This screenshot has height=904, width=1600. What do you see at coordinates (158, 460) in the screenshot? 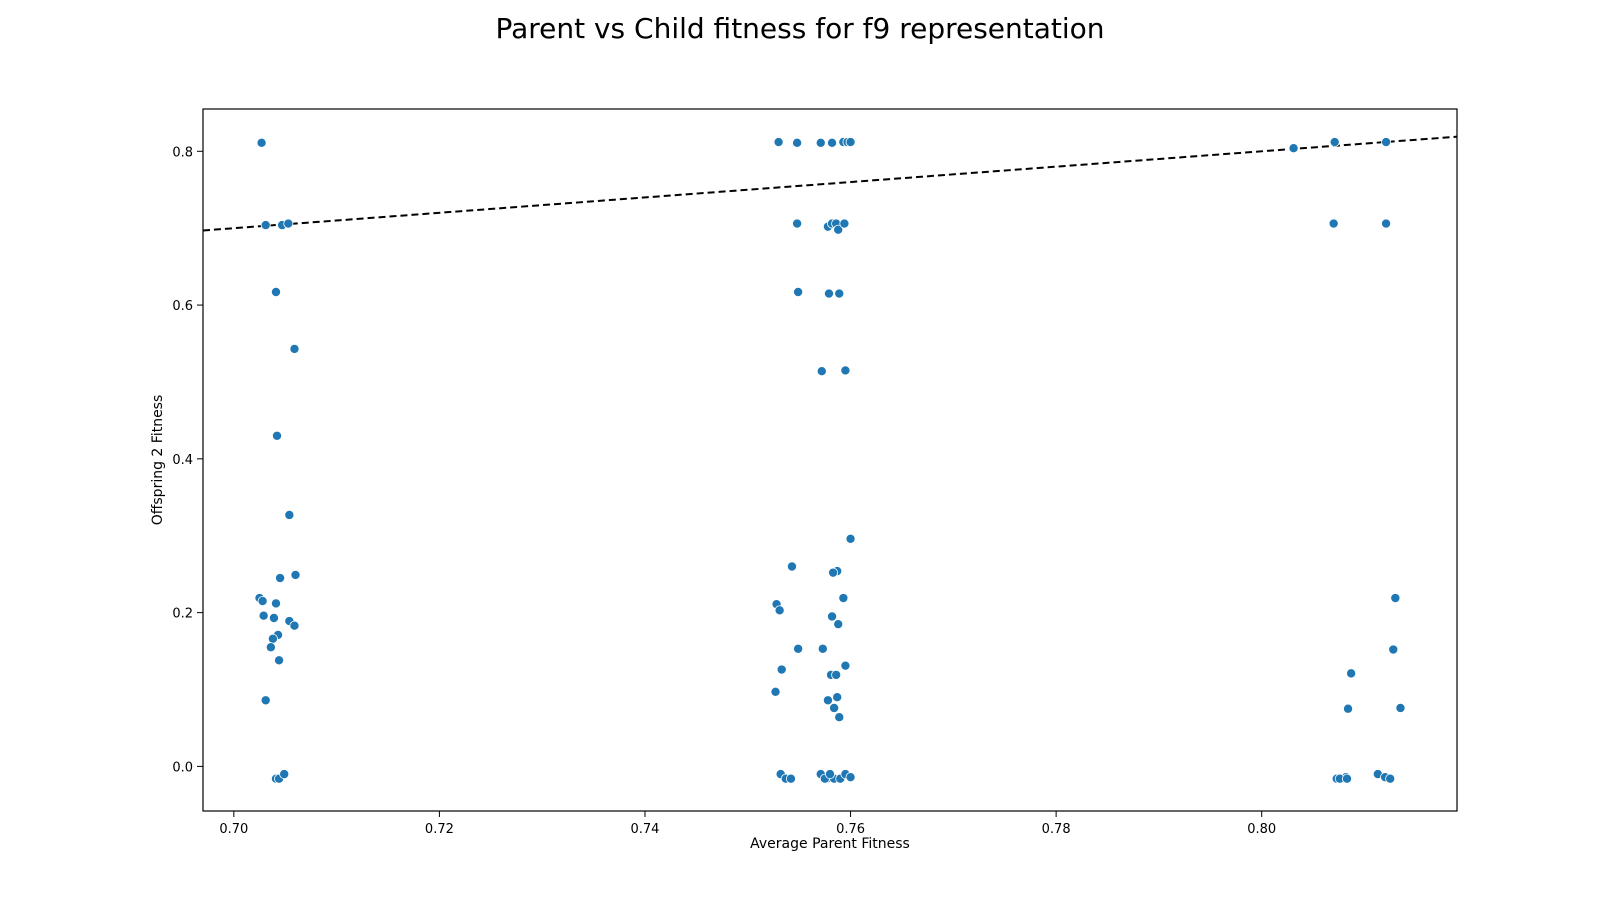
I see `y-axis-label: Offspring 2 Fitness` at bounding box center [158, 460].